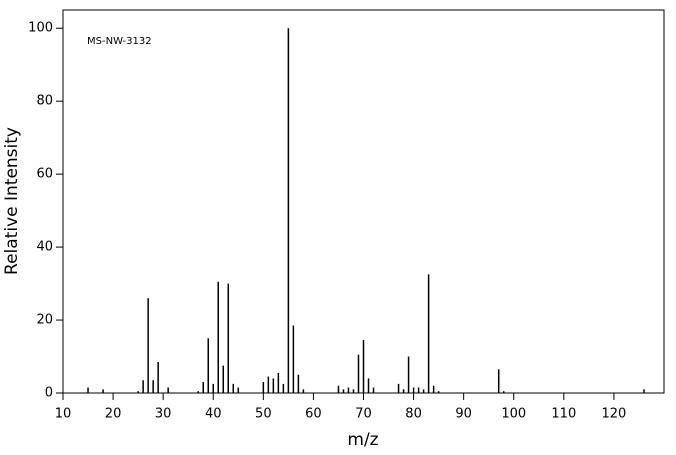  What do you see at coordinates (44, 174) in the screenshot?
I see `y-tick-label: 60` at bounding box center [44, 174].